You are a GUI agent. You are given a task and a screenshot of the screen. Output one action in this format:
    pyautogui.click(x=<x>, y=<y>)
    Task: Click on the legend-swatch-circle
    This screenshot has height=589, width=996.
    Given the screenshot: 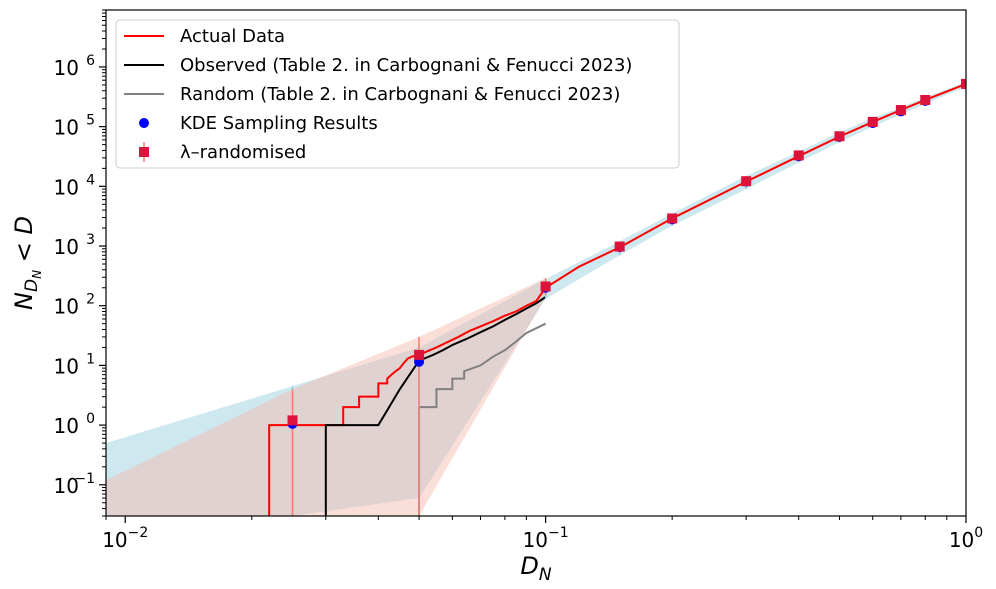 What is the action you would take?
    pyautogui.click(x=144, y=123)
    